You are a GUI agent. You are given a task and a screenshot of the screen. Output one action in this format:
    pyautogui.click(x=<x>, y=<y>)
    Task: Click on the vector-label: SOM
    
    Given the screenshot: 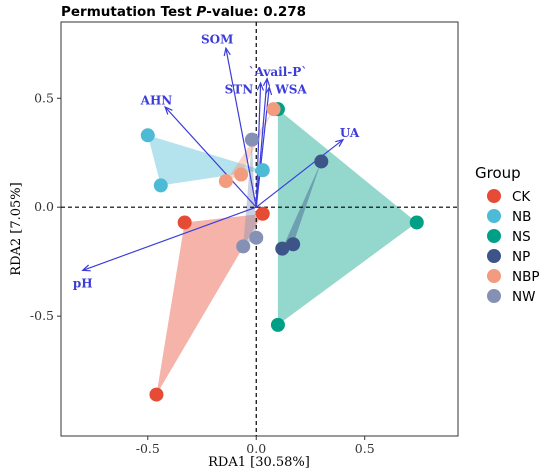 What is the action you would take?
    pyautogui.click(x=217, y=39)
    